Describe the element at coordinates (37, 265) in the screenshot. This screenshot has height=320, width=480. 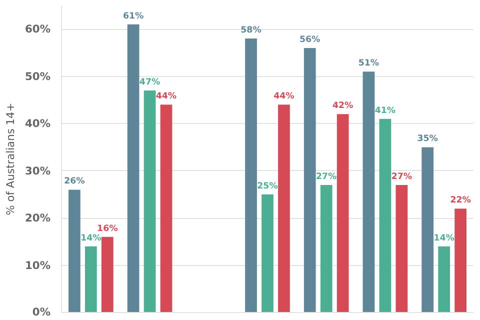
I see `y-tick-label: 10%` at that location.